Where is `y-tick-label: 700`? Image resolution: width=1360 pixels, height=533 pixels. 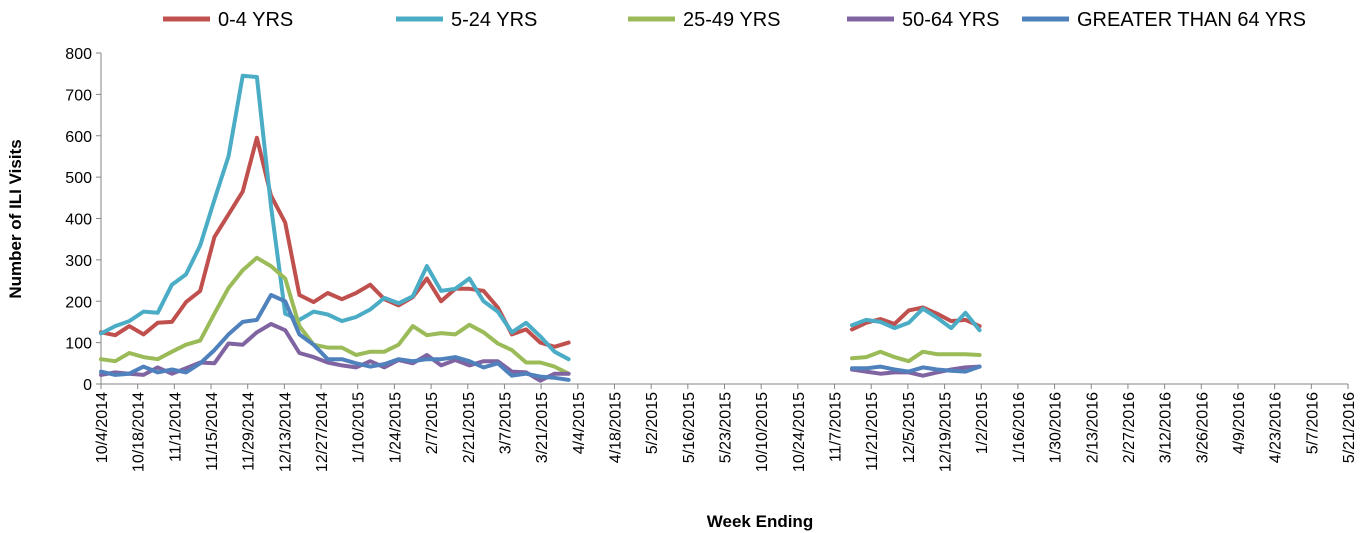 y-tick-label: 700 is located at coordinates (78, 95).